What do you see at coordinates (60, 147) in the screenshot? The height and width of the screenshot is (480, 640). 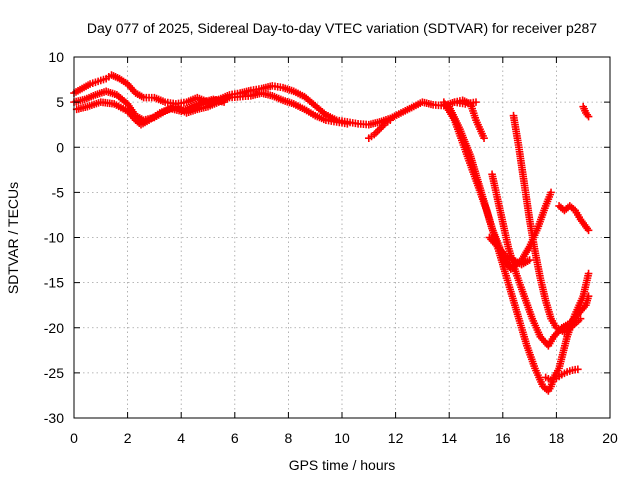 I see `y-tick-label: 0` at bounding box center [60, 147].